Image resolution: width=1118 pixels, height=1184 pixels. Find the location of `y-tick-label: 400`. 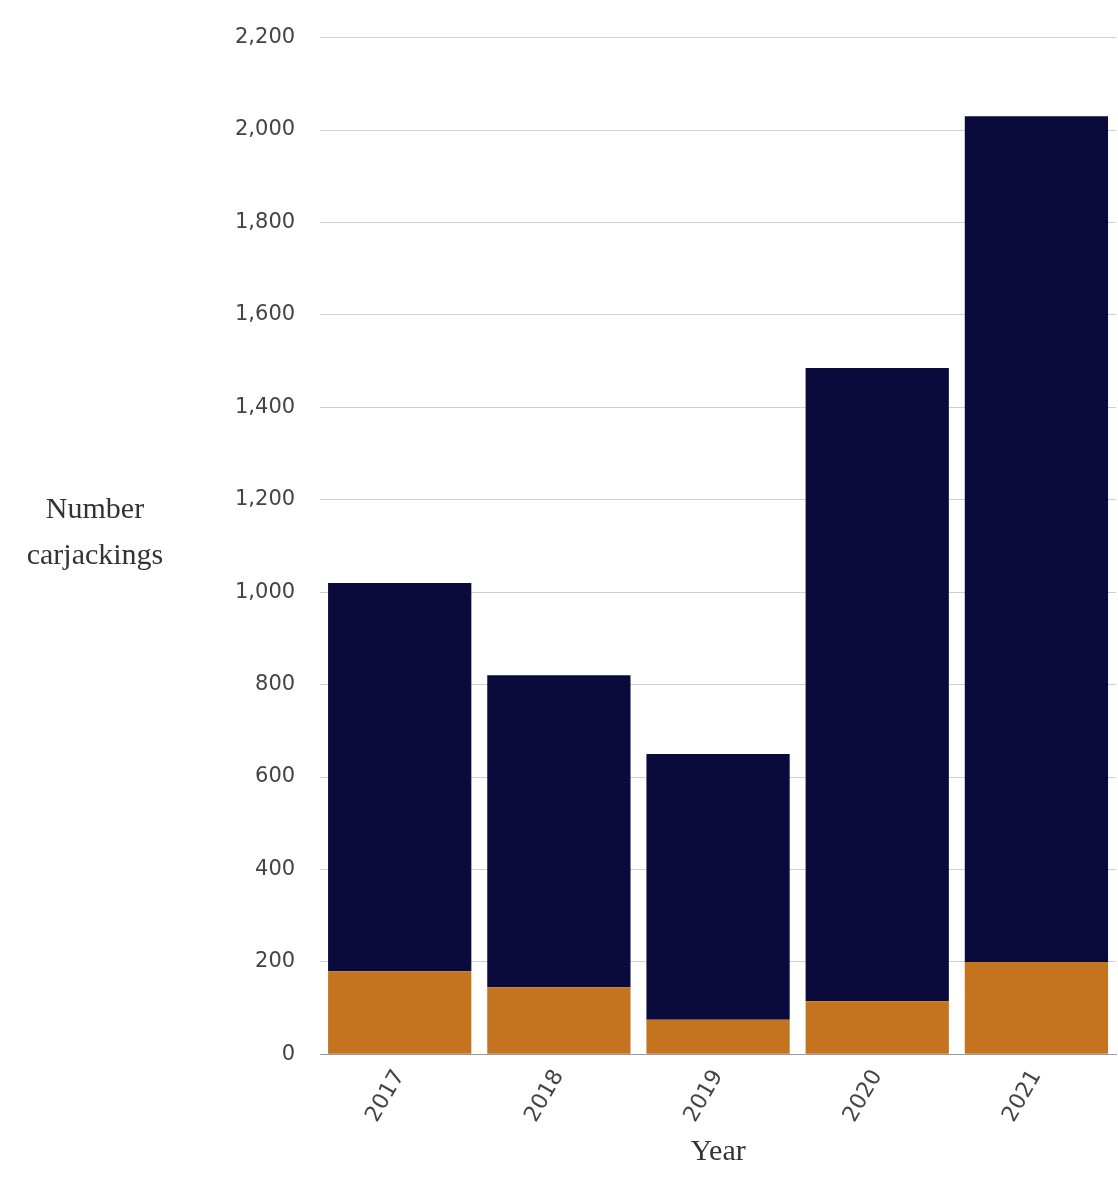

y-tick-label: 400 is located at coordinates (275, 867).